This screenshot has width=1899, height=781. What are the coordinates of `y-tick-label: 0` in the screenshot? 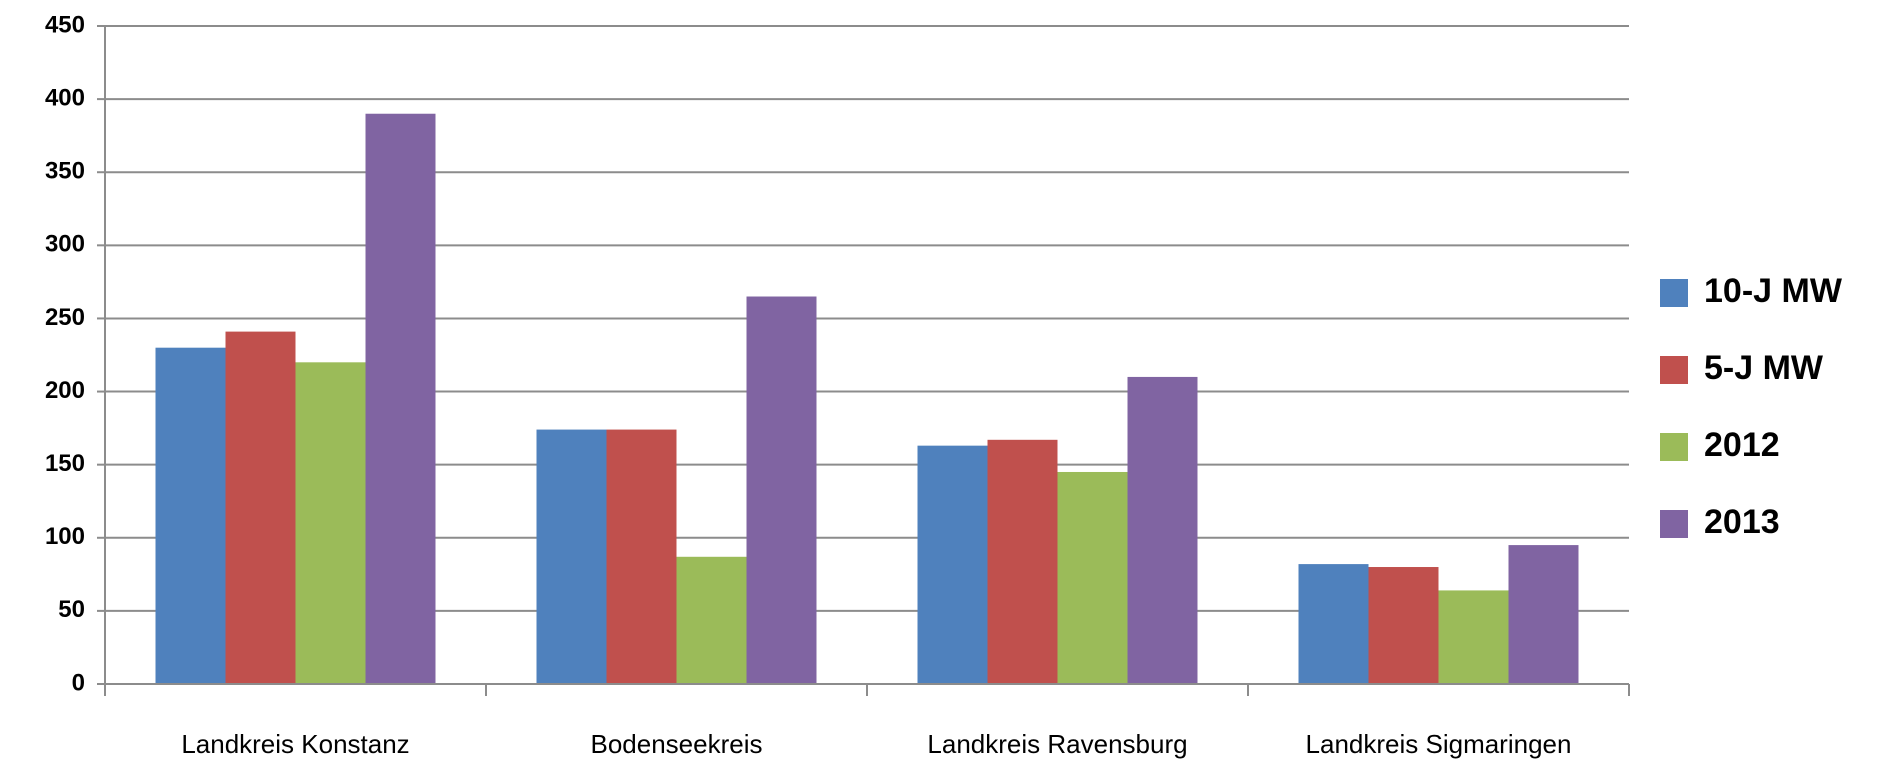 It's located at (78, 682).